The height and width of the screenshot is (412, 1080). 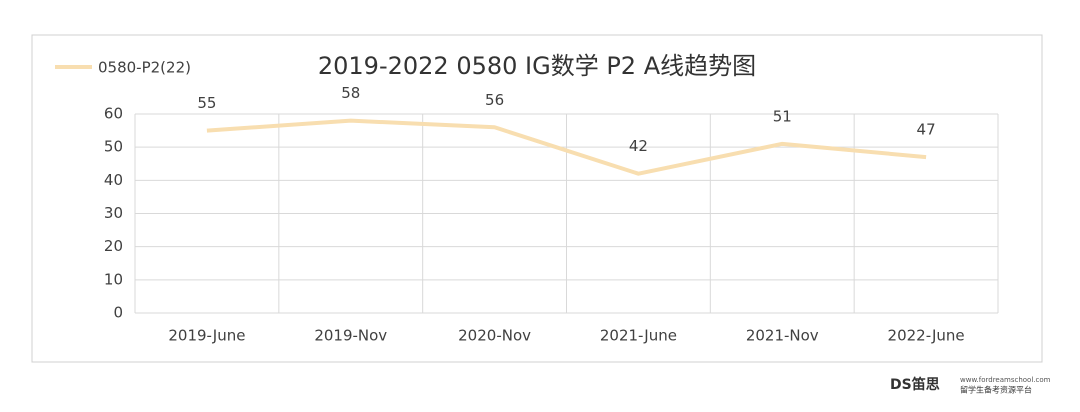 I want to click on watermark-tagline: 留学生备考资源平台, so click(x=996, y=390).